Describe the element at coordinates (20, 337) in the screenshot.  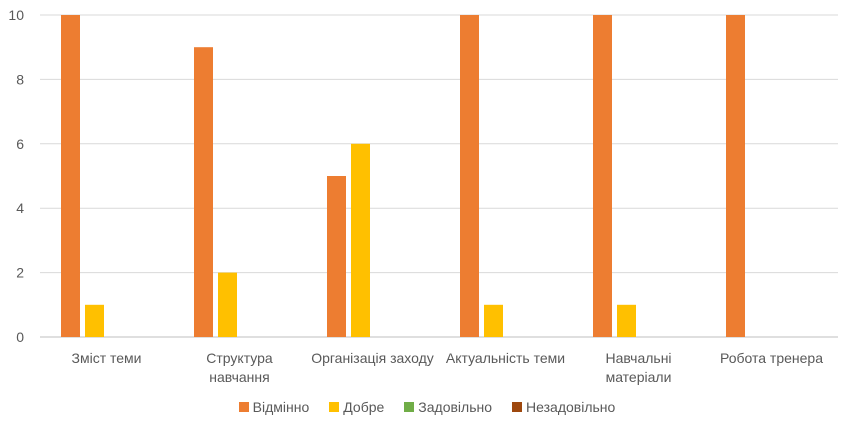
I see `y-tick-label: 0` at that location.